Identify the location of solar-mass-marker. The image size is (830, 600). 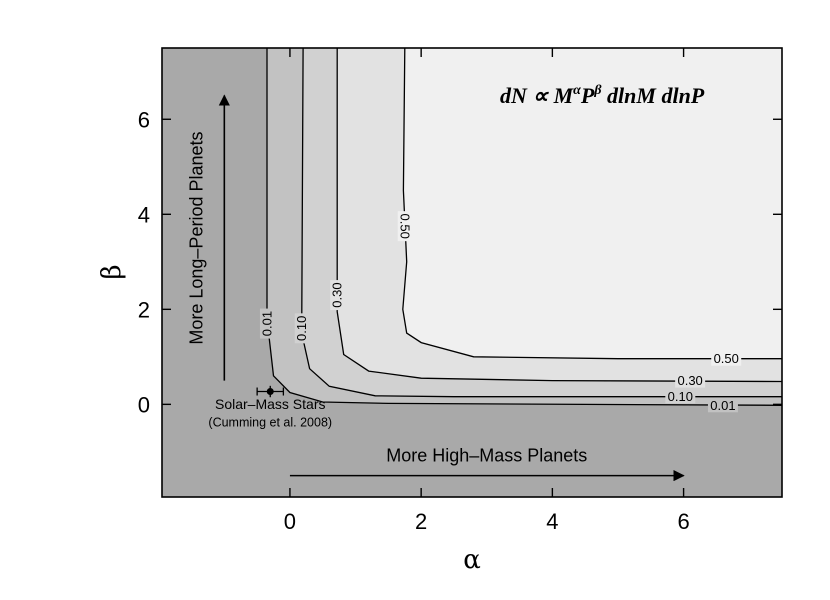
(270, 391).